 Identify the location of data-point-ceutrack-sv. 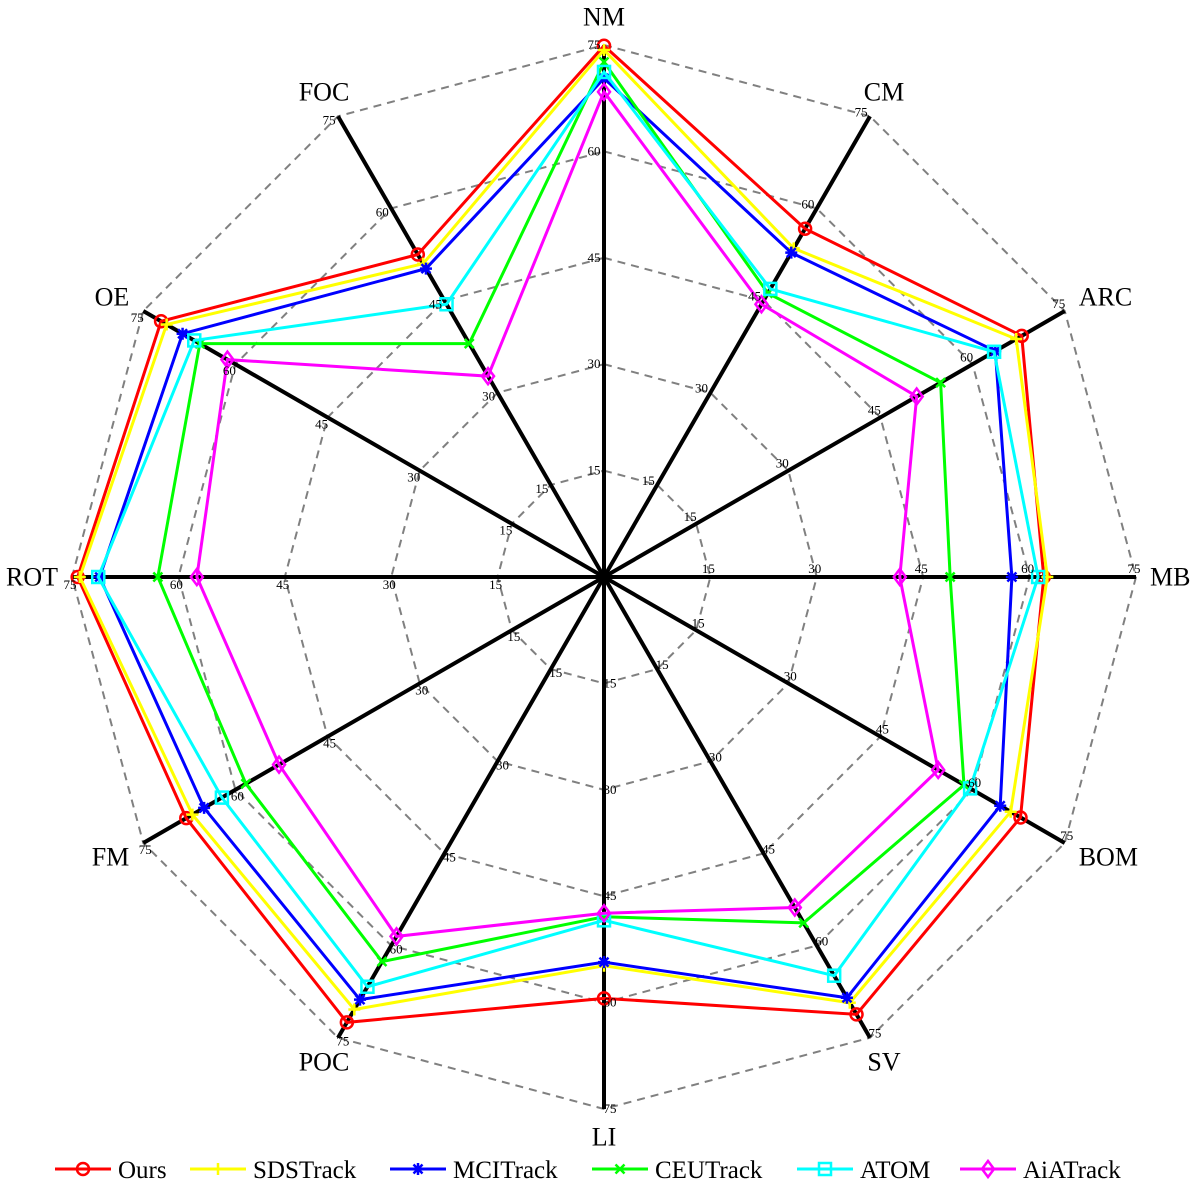
(804, 923).